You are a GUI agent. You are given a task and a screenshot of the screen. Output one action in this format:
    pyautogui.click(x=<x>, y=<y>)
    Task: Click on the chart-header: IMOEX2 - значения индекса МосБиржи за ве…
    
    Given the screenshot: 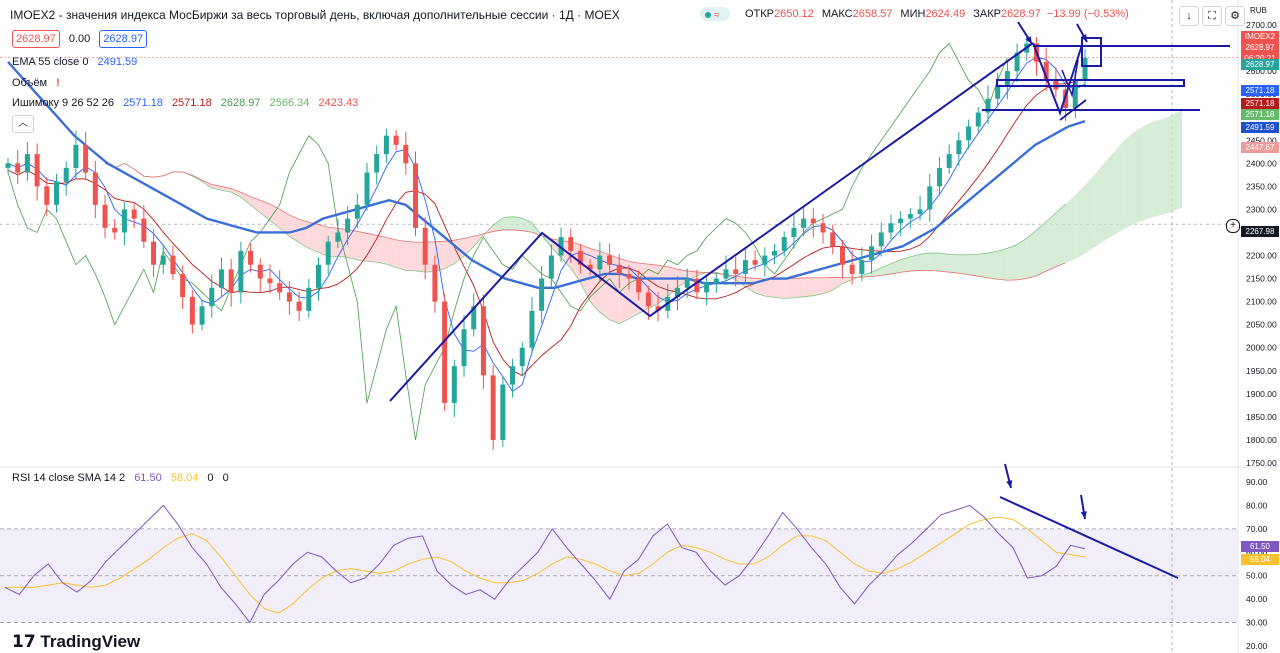 What is the action you would take?
    pyautogui.click(x=315, y=15)
    